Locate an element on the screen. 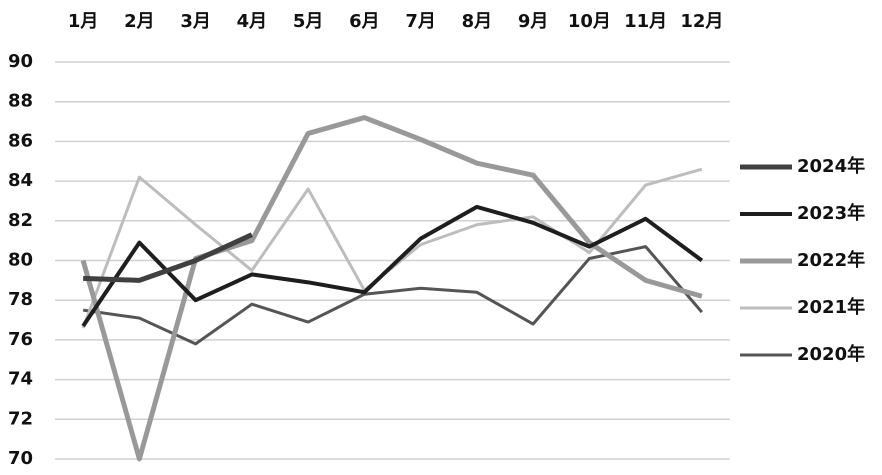  x-tick-label: 2月 is located at coordinates (139, 21).